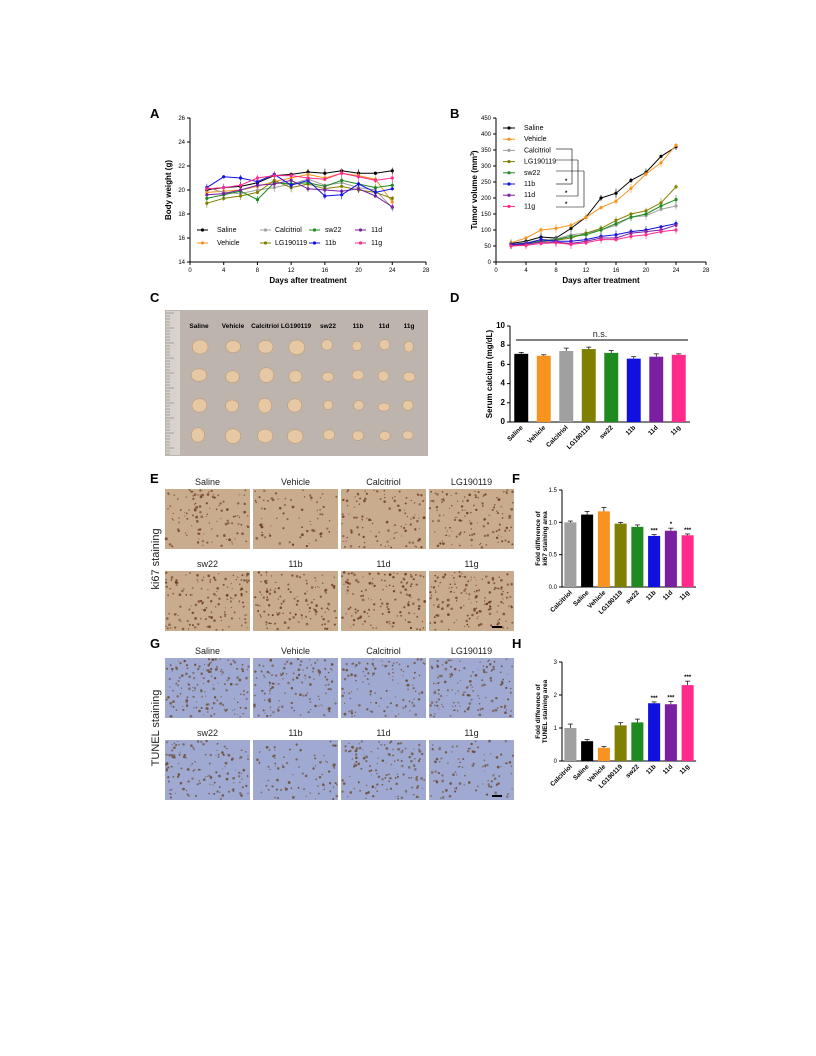 The height and width of the screenshot is (1056, 816). I want to click on panel-letter-h: H, so click(516, 643).